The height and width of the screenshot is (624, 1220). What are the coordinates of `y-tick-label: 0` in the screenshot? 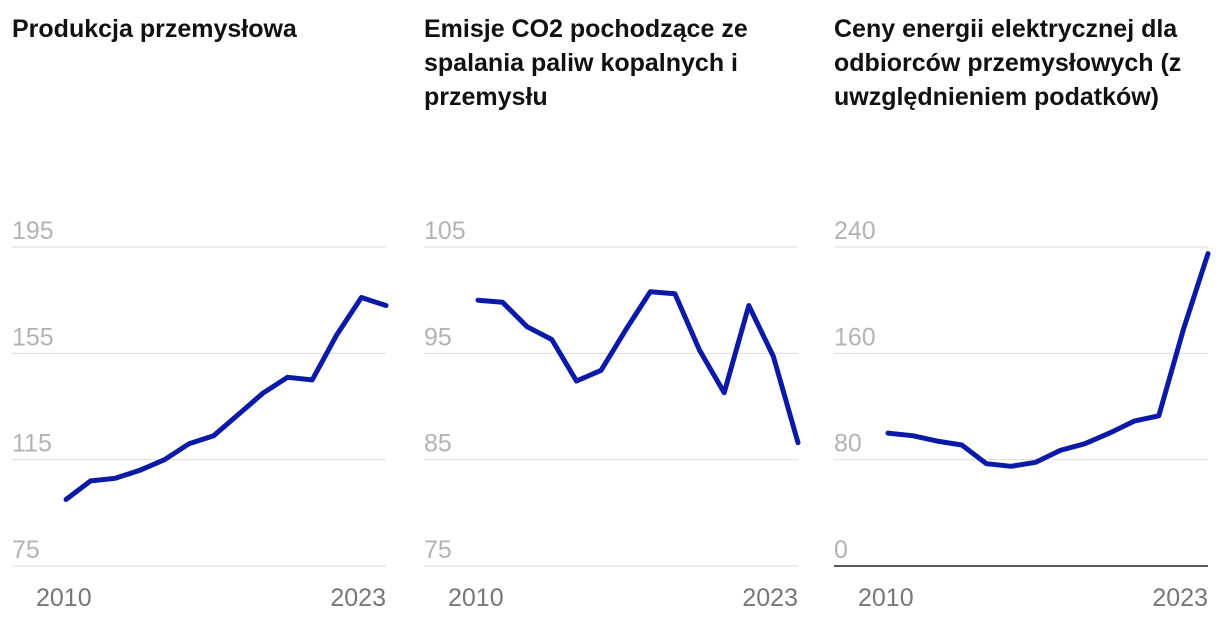 It's located at (841, 550).